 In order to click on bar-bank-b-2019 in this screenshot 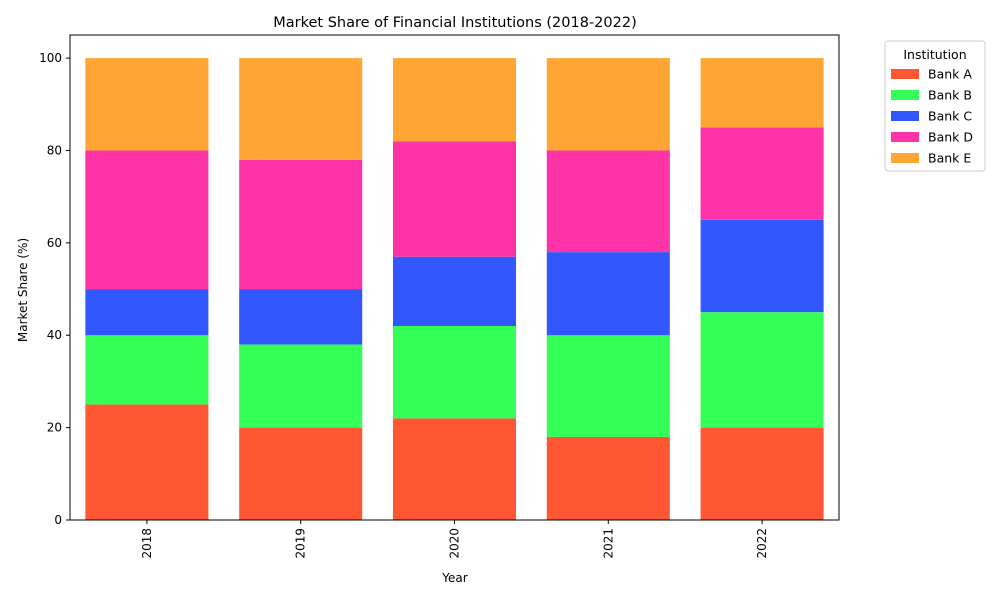, I will do `click(301, 386)`.